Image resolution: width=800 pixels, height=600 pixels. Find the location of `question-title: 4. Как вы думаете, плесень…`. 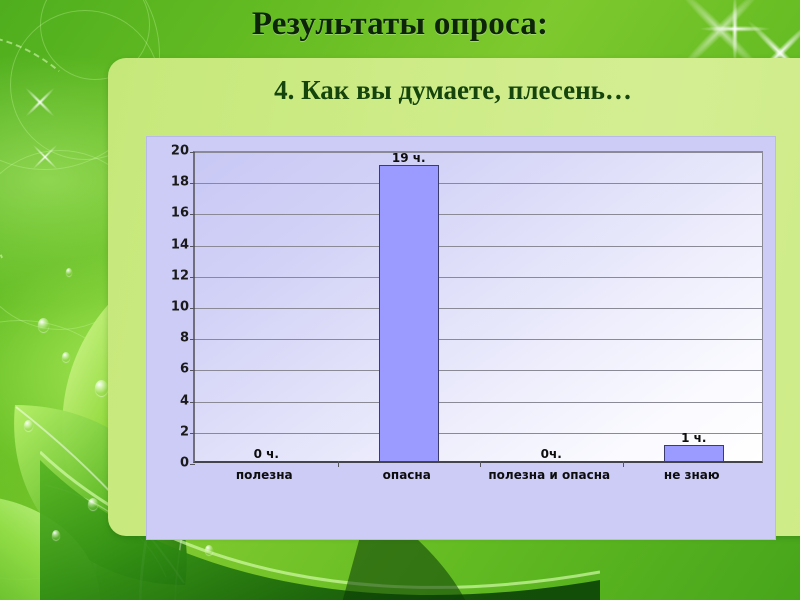

question-title: 4. Как вы думаете, плесень… is located at coordinates (453, 90).